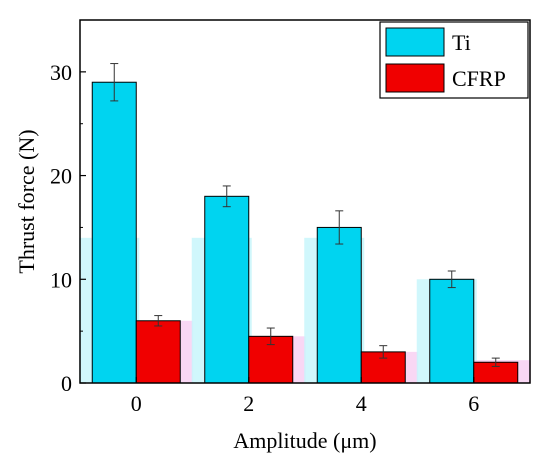  I want to click on x-tick-label-4: 4, so click(361, 403).